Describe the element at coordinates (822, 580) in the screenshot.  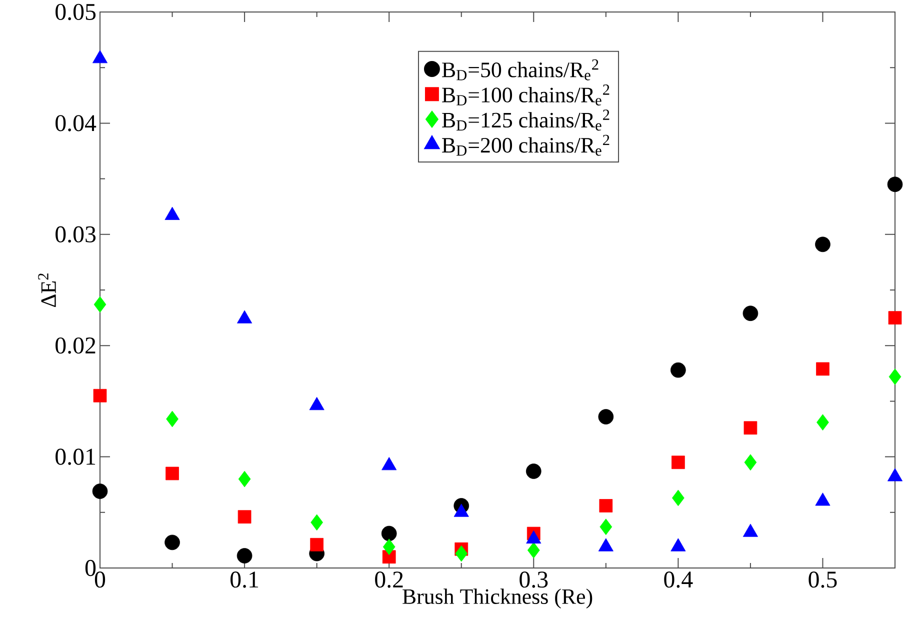
I see `x-tick-label: 0.5` at that location.